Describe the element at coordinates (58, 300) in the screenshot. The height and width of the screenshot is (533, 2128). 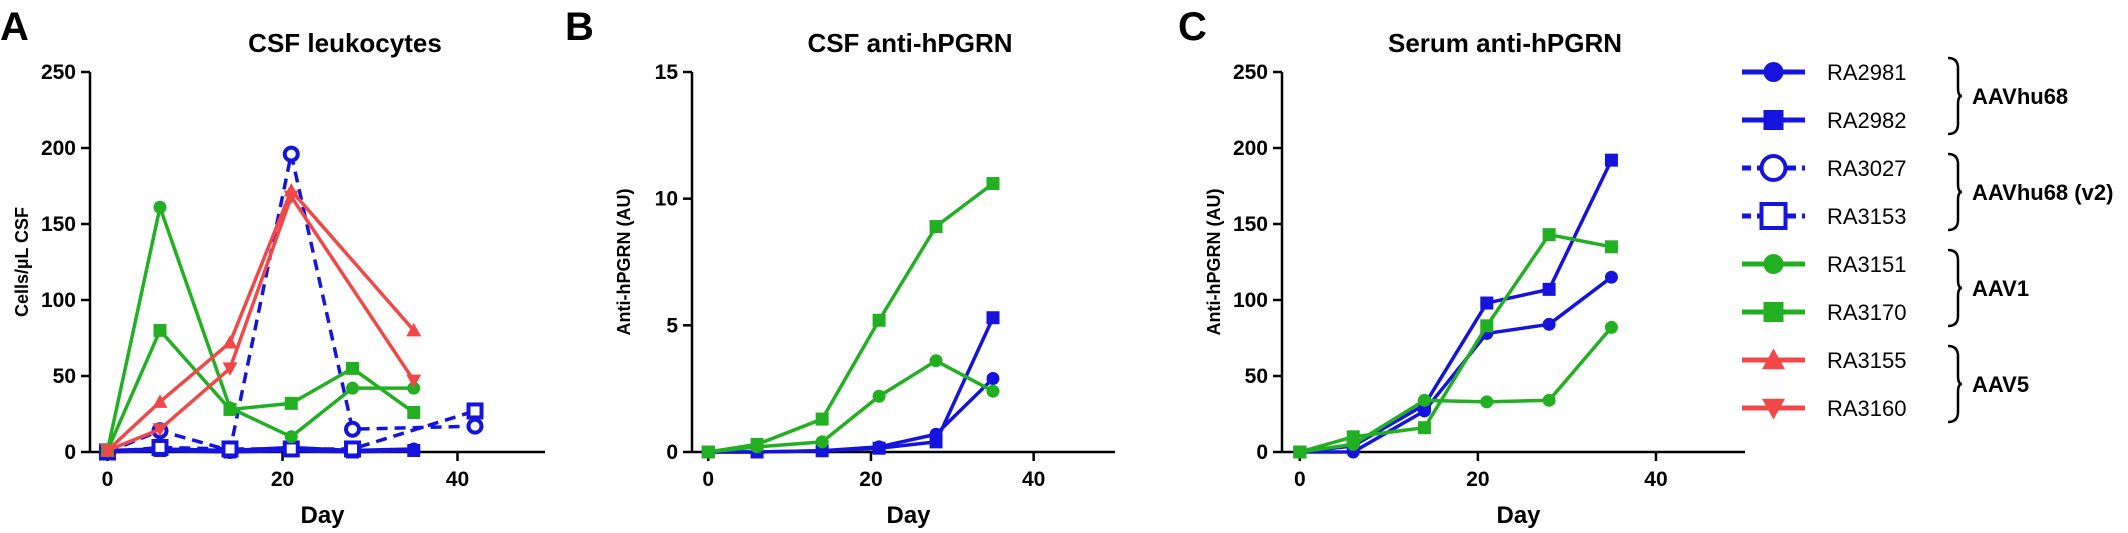
I see `y-tick-label: 100` at that location.